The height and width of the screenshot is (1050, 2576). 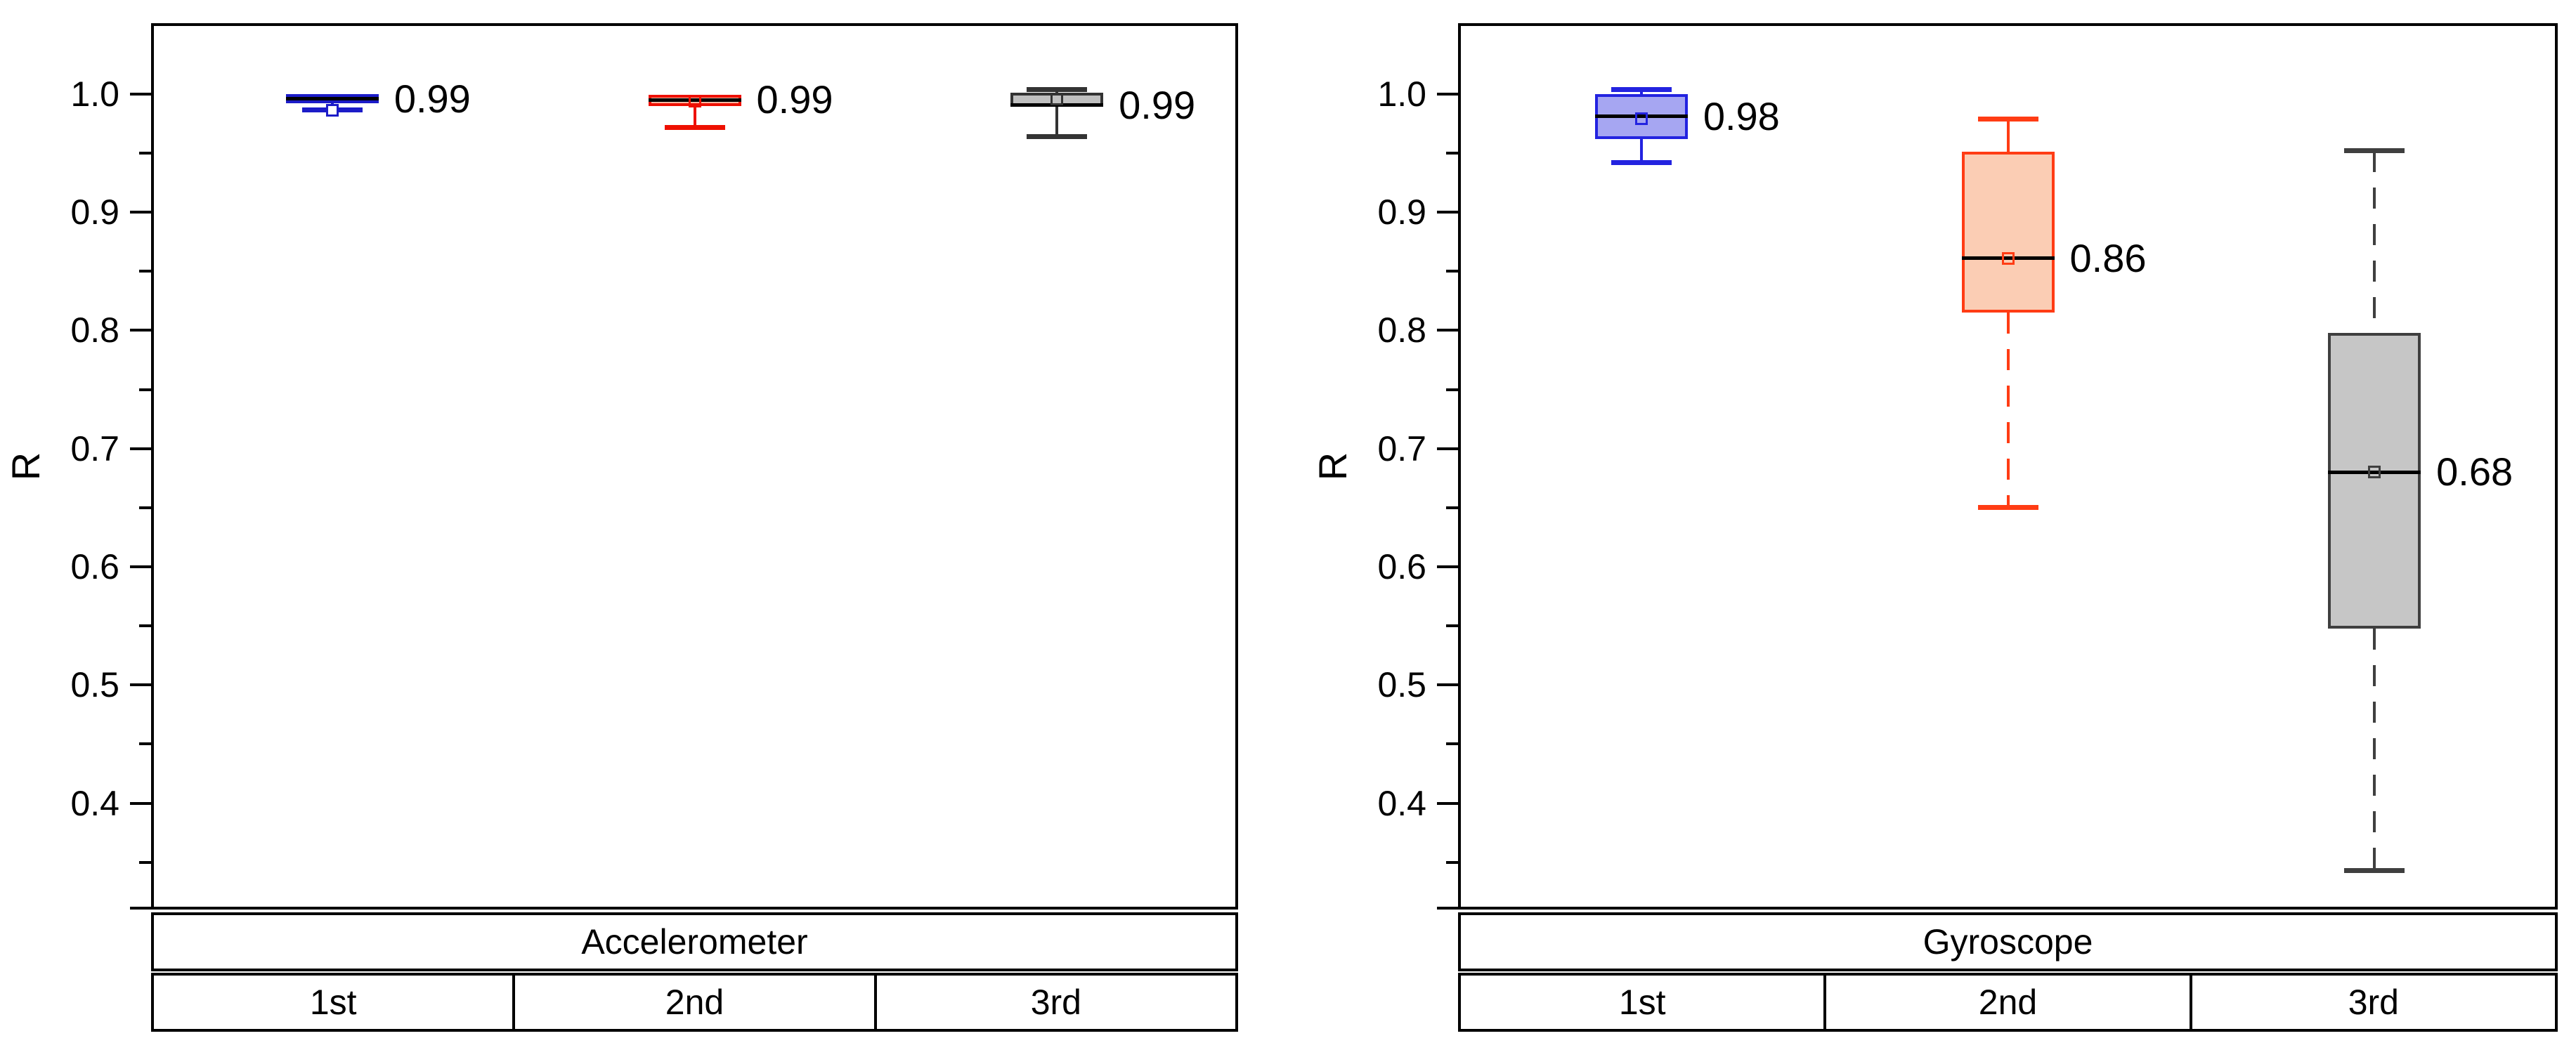 I want to click on gyroscope-box-1st-value-label: 0.98, so click(x=1741, y=116).